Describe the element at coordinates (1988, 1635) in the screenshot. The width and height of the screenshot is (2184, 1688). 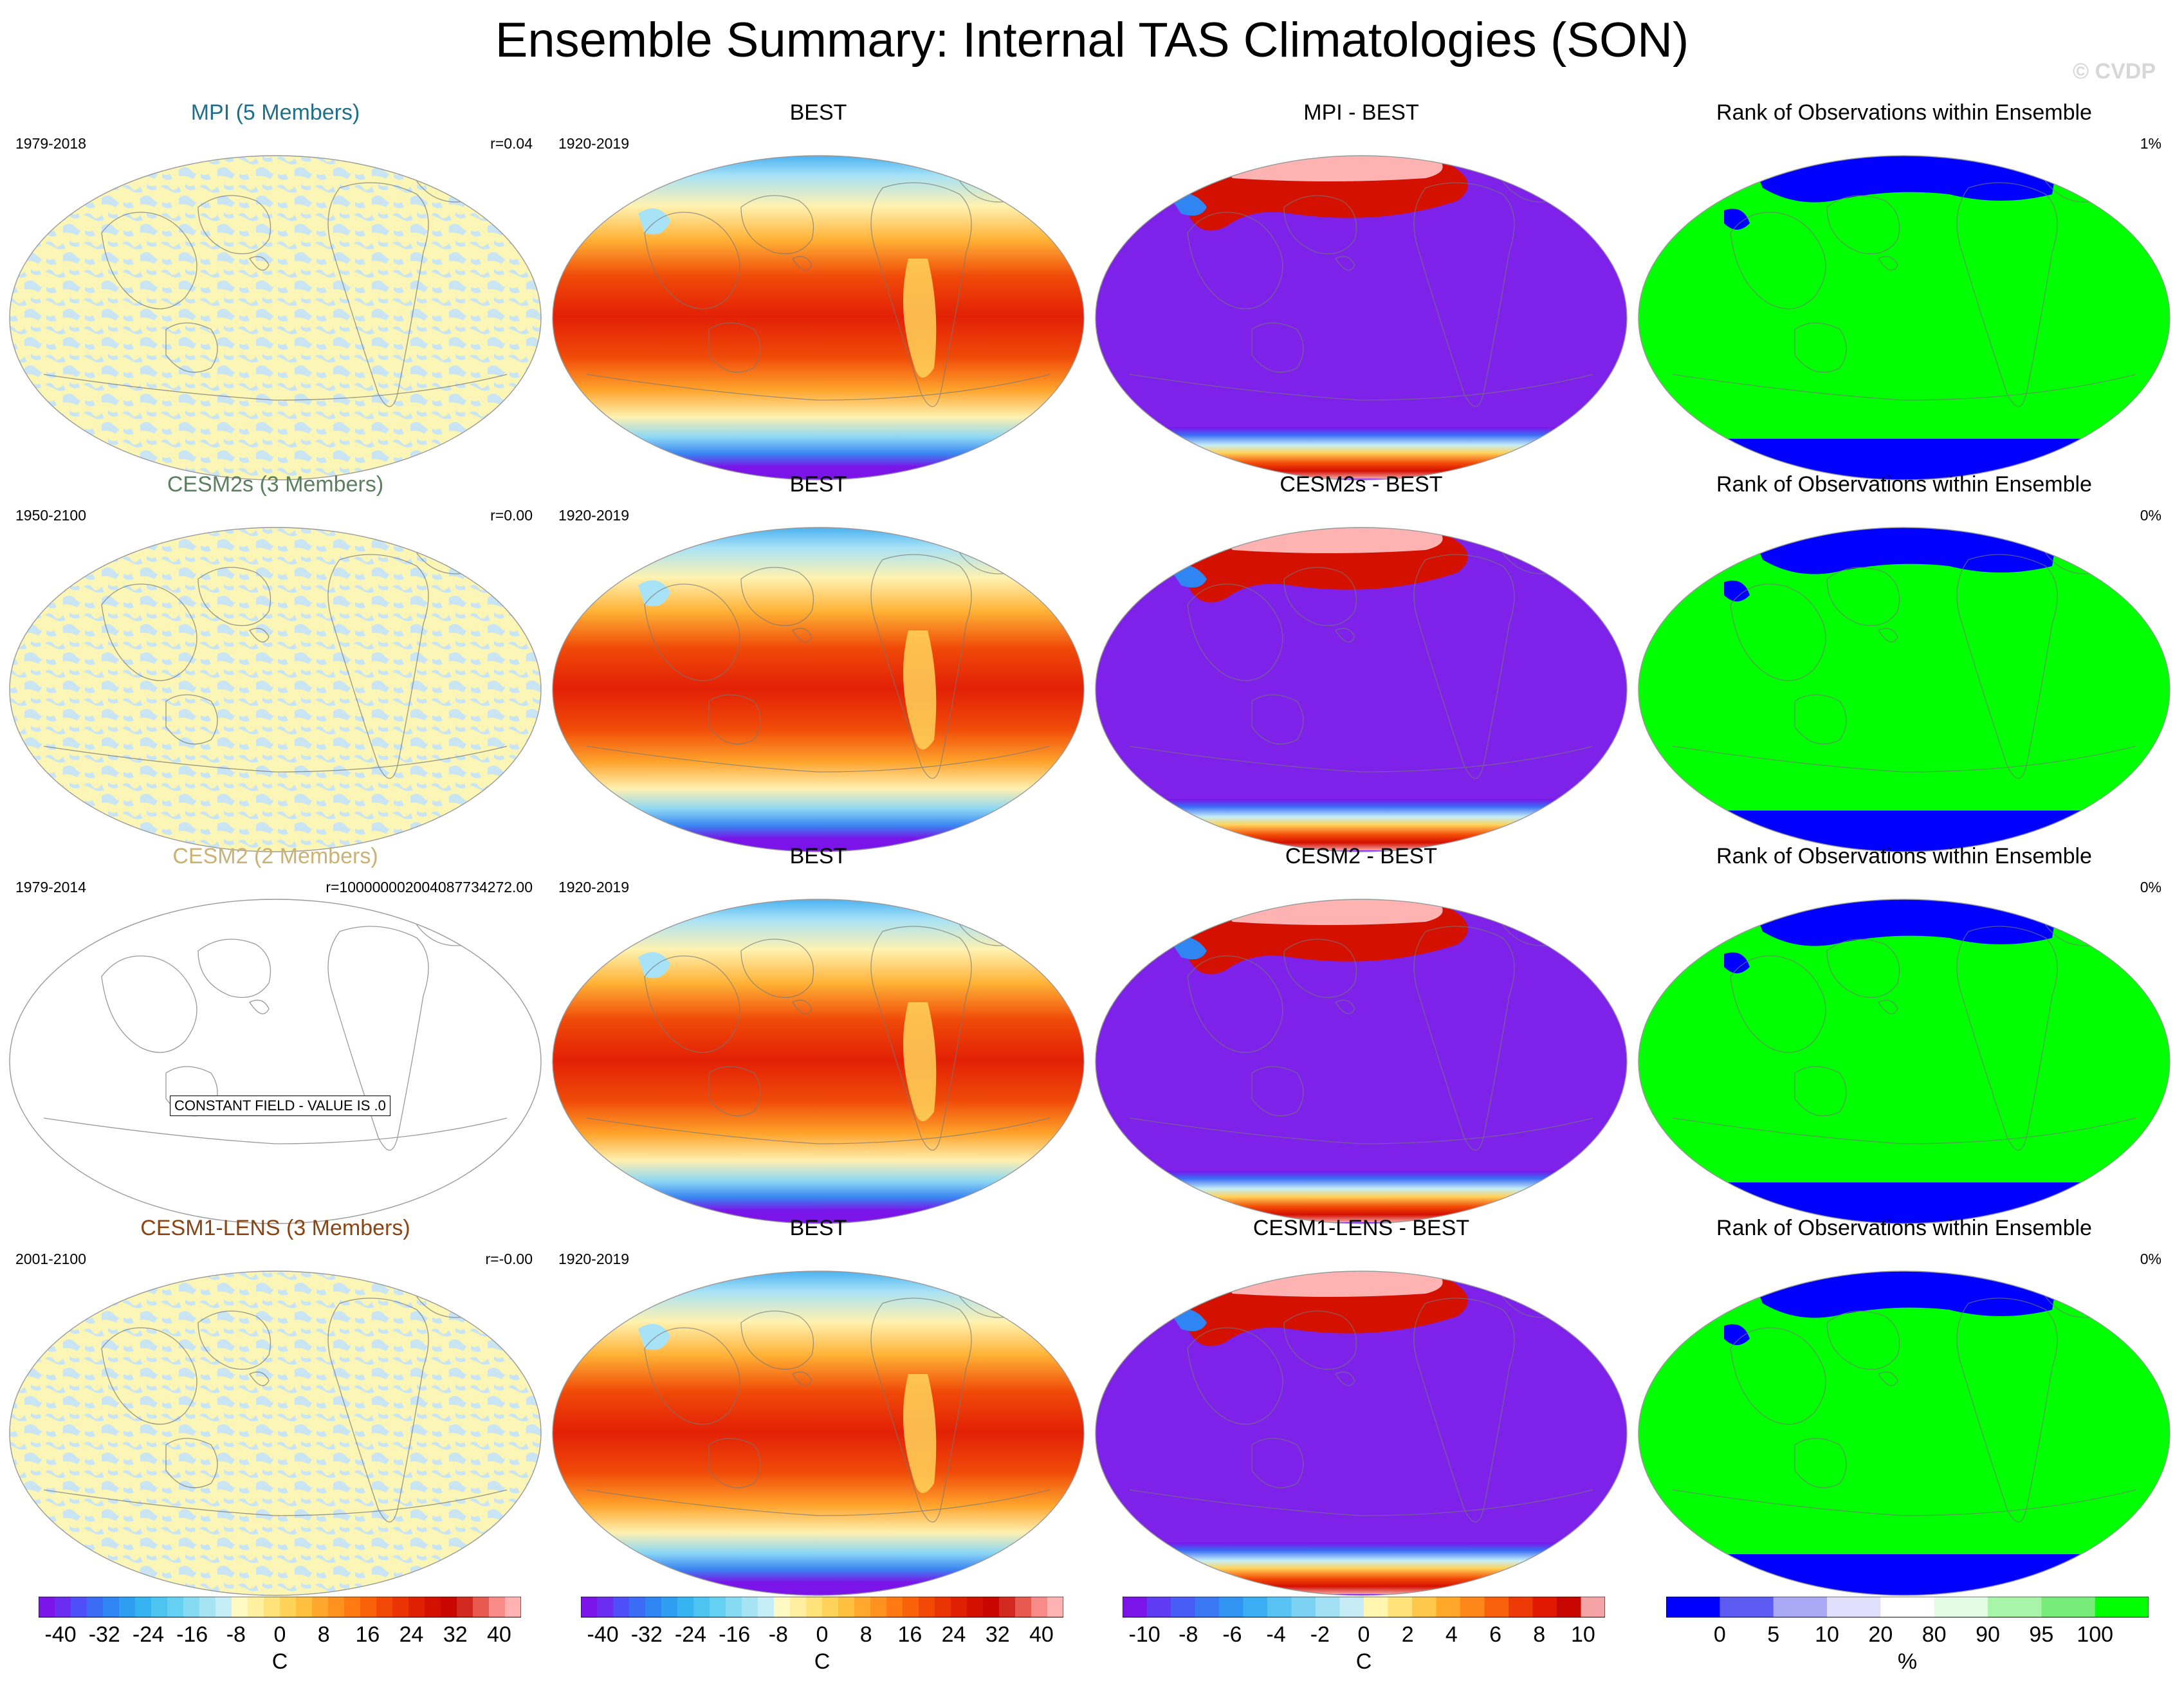
I see `colorbar-tick-label: 90` at that location.